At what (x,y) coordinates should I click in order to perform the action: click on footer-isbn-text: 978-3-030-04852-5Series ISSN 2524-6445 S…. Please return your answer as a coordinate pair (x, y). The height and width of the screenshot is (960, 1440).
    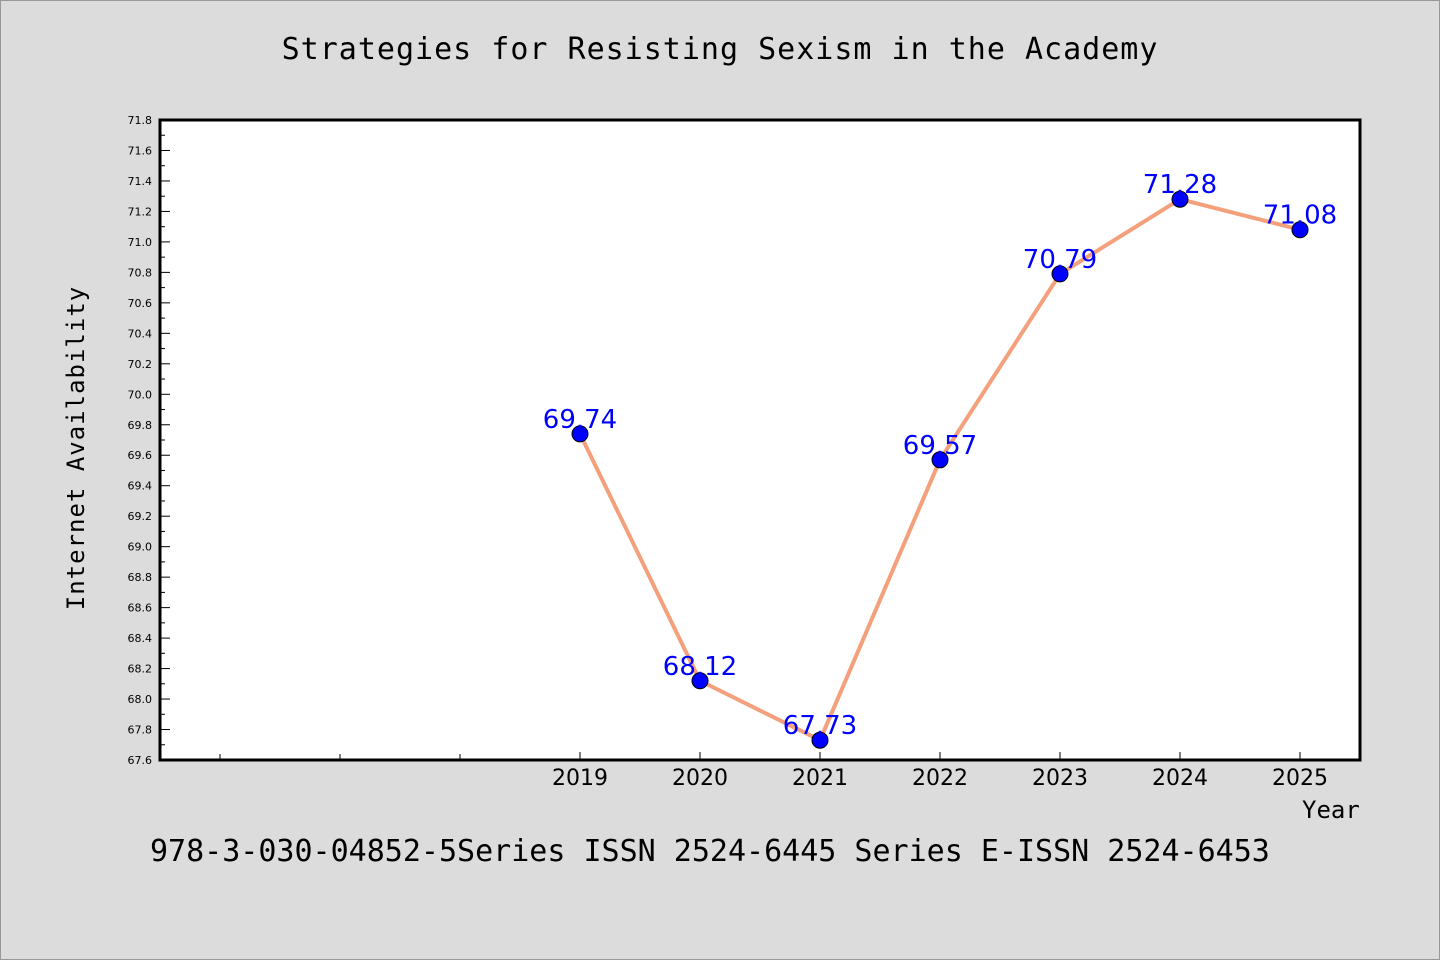
    Looking at the image, I should click on (710, 851).